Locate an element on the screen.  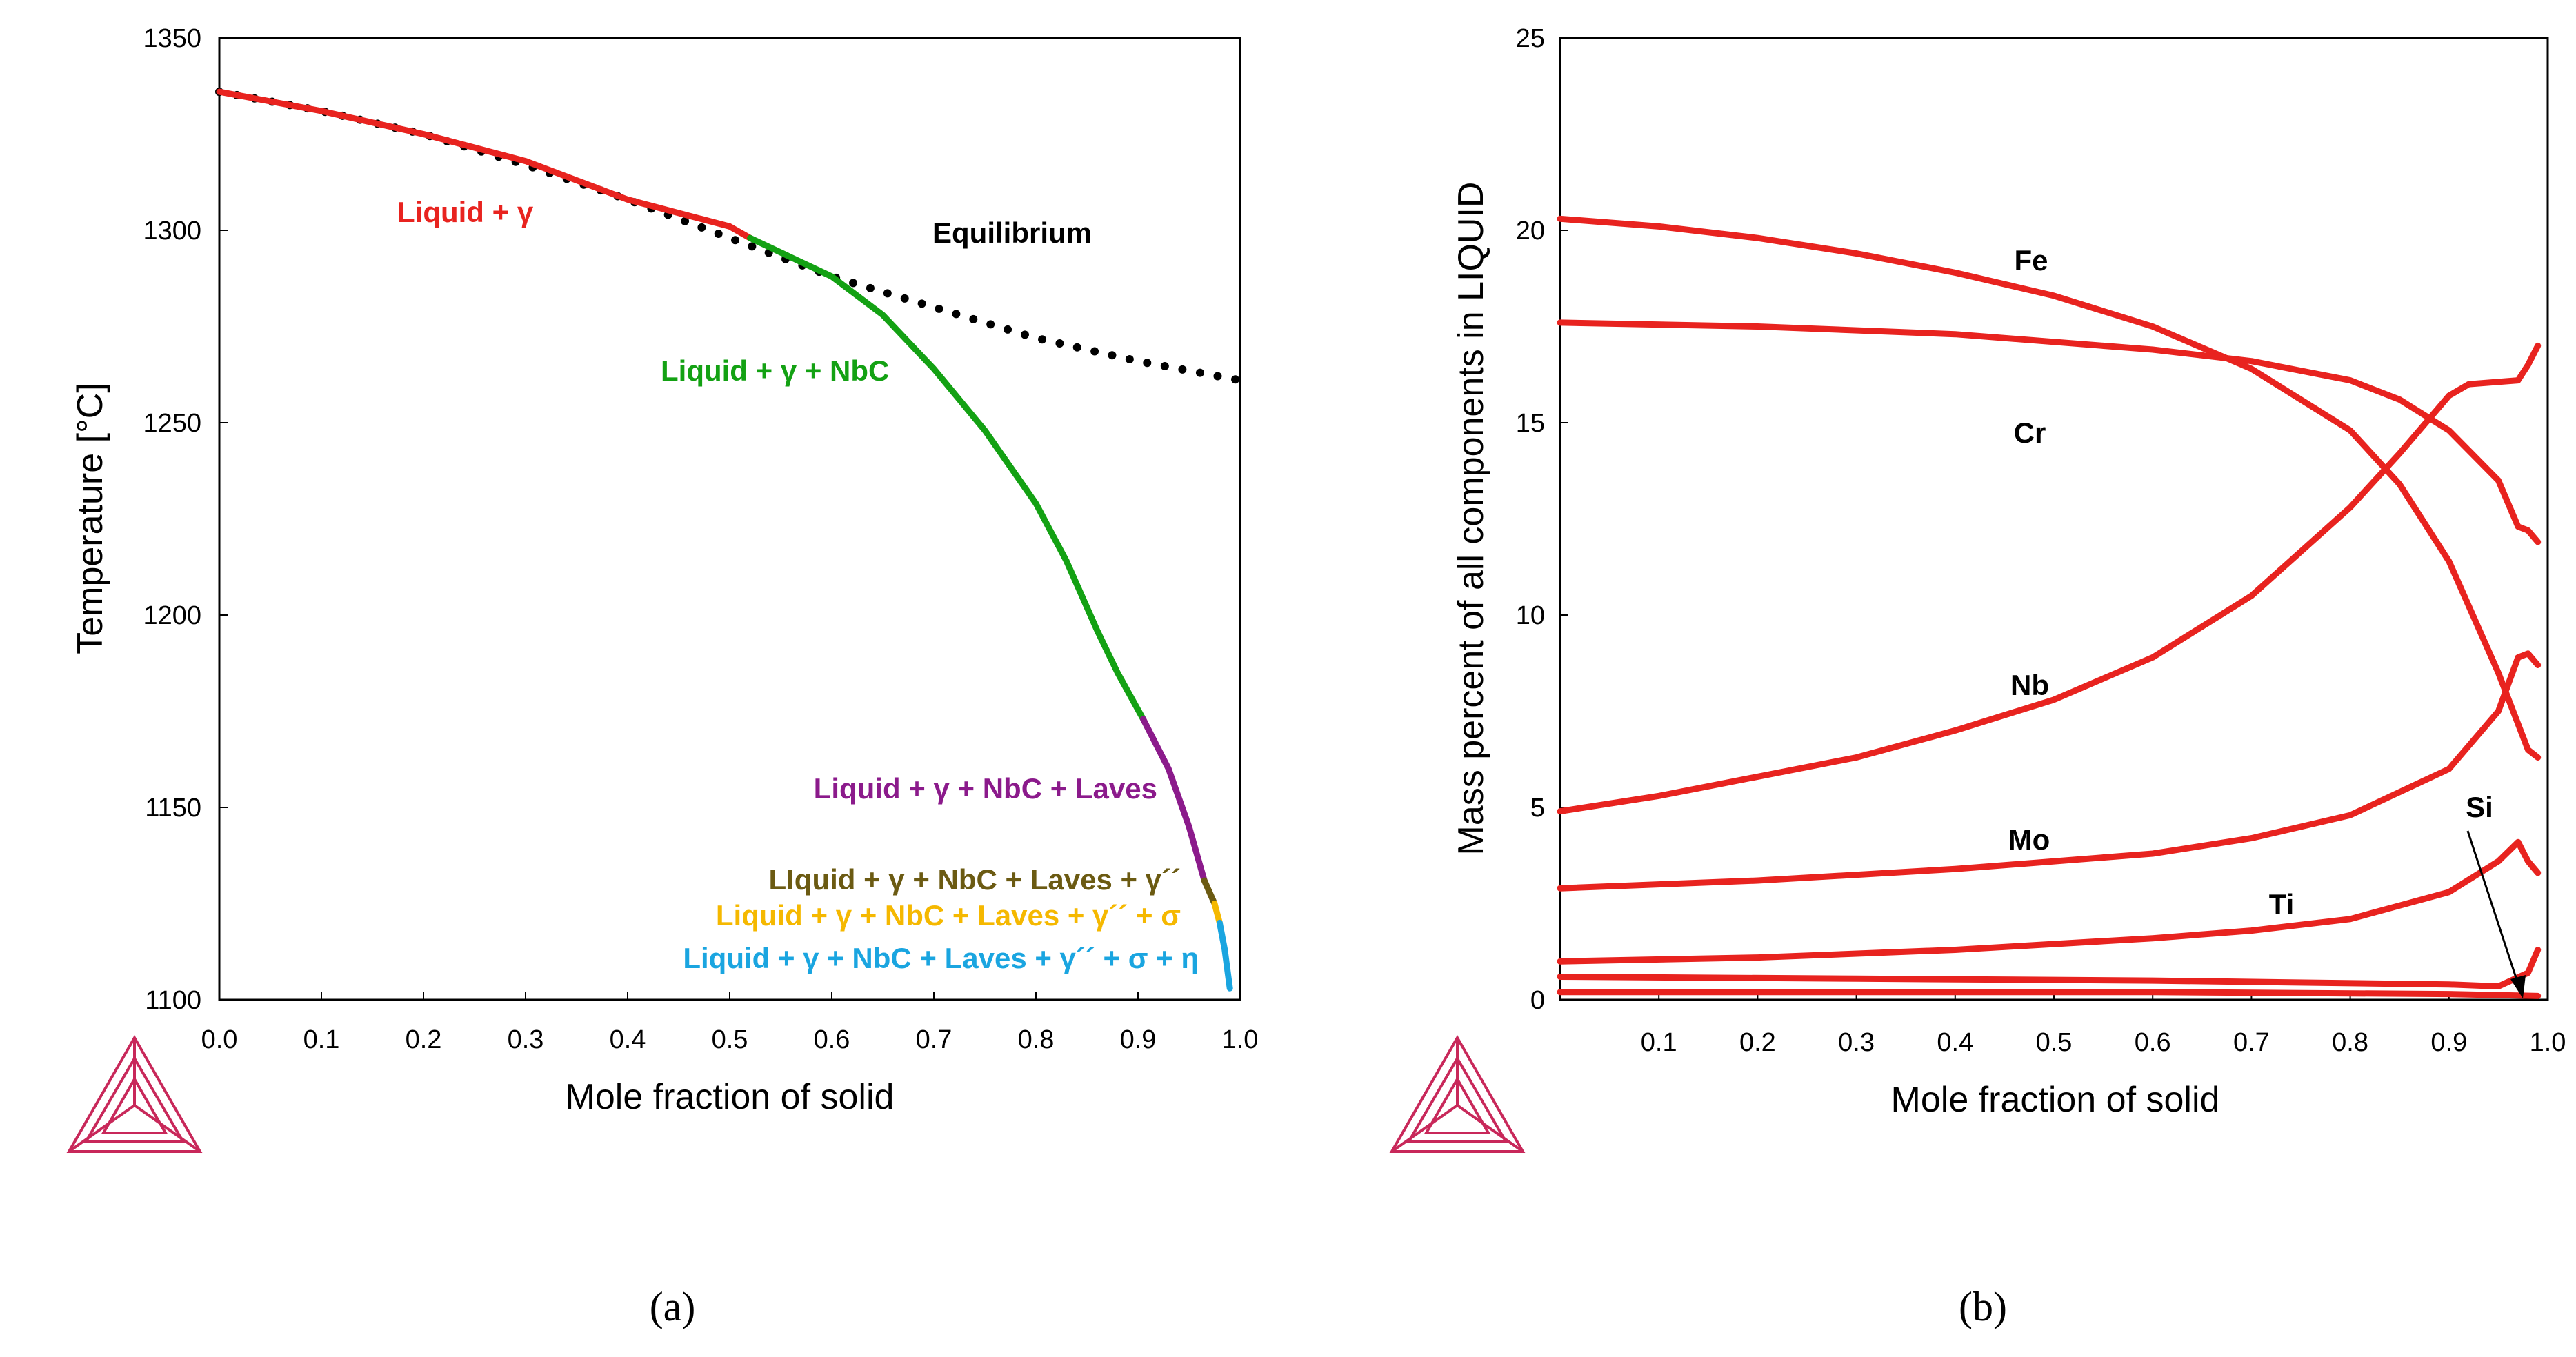
x-axis-label-a: Mole fraction of solid is located at coordinates (730, 1097).